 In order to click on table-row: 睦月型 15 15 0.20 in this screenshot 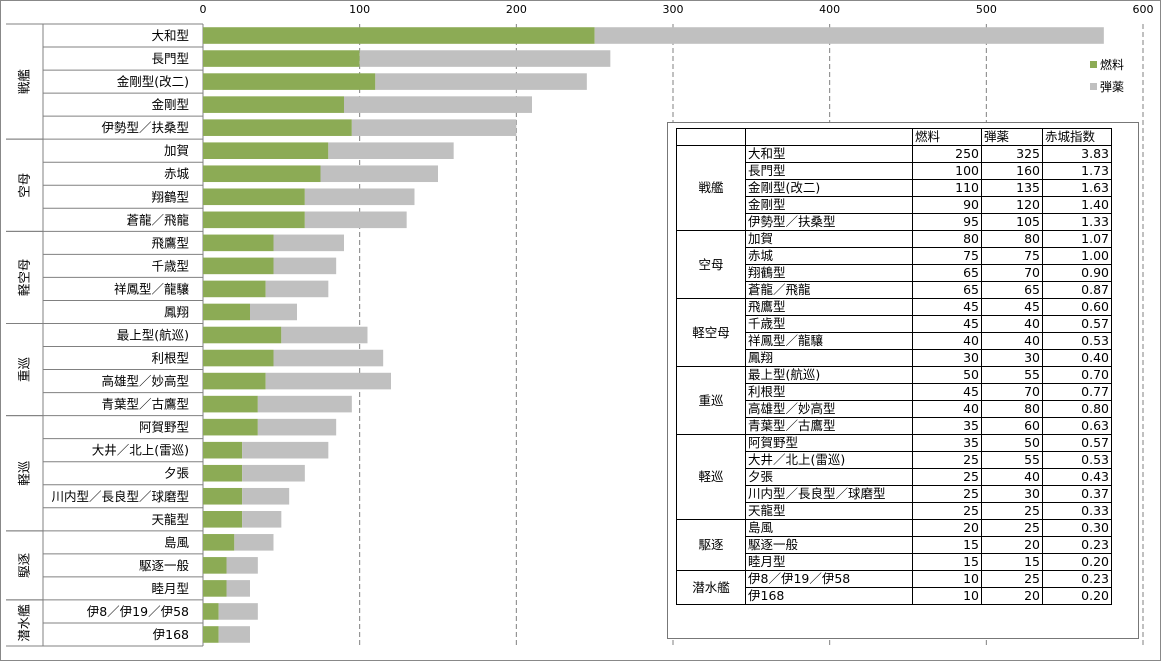, I will do `click(894, 562)`.